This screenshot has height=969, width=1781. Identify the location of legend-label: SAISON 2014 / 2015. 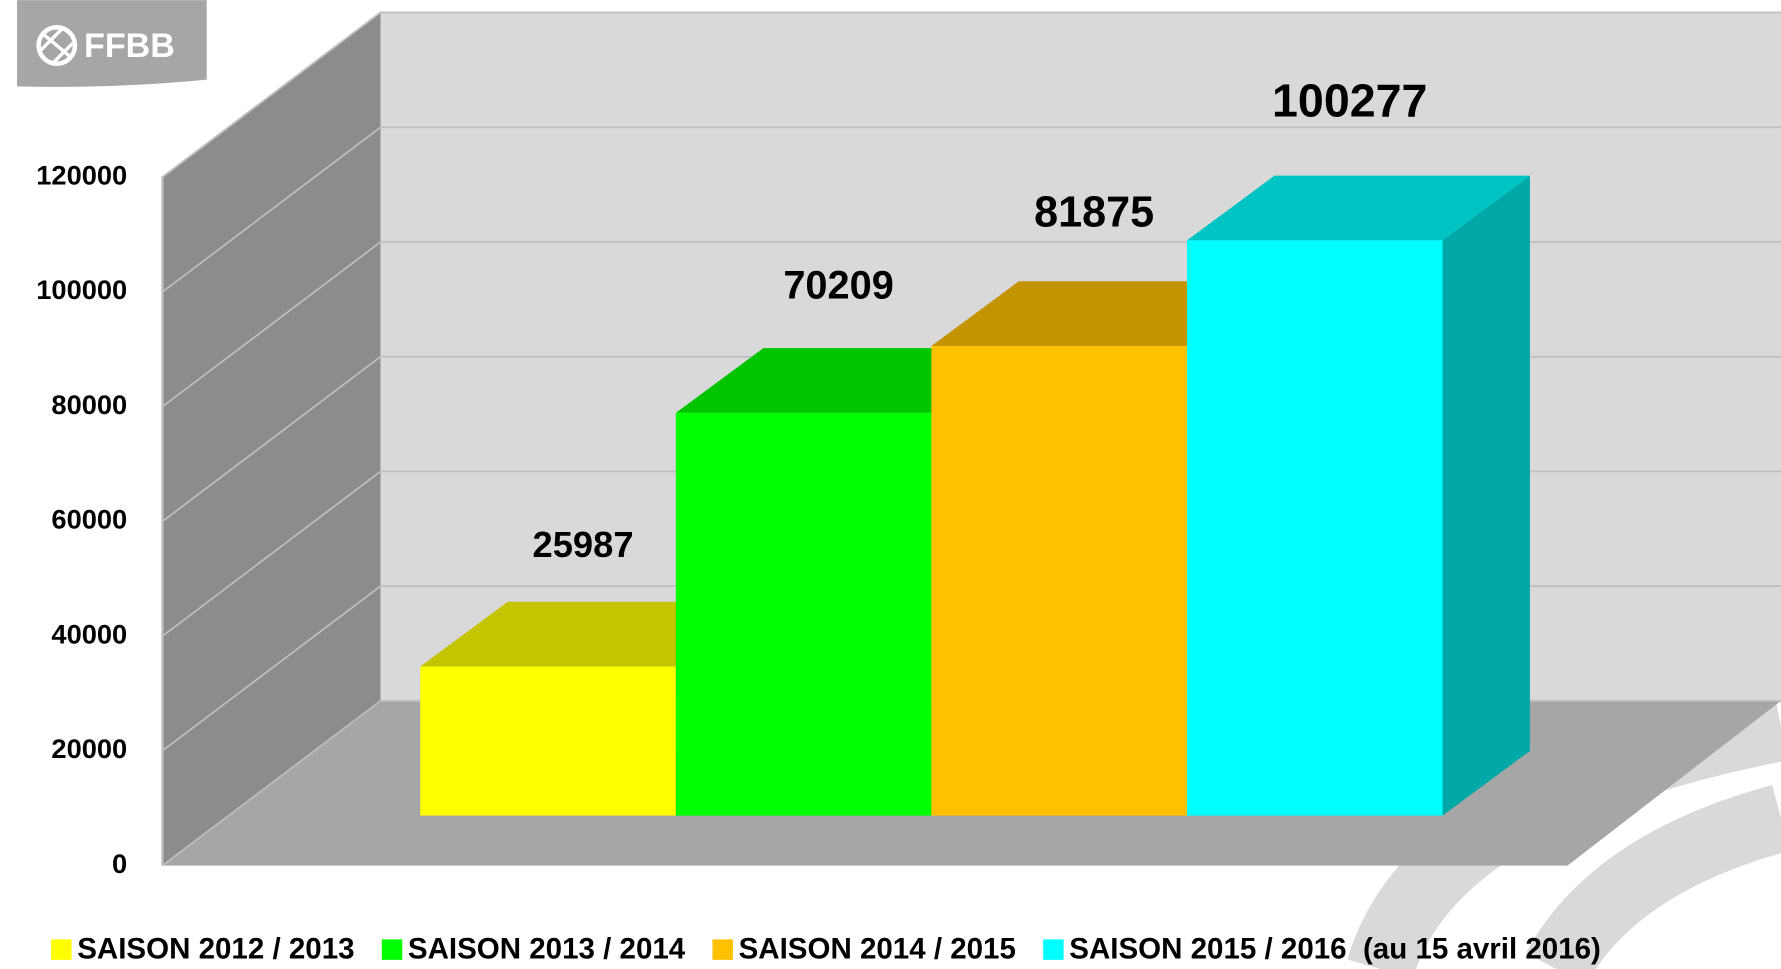
(877, 949).